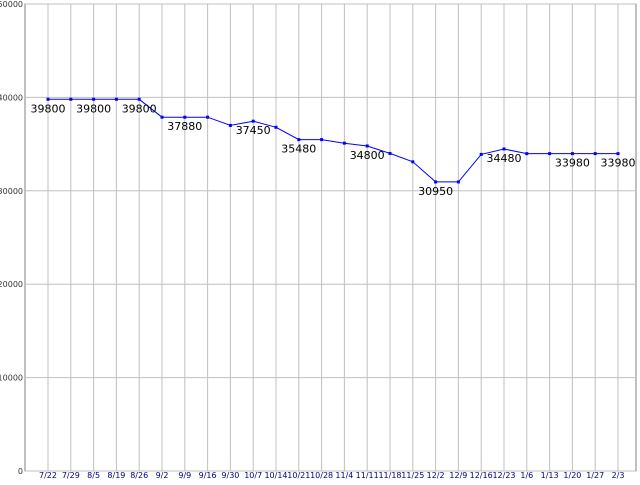 The height and width of the screenshot is (485, 640). What do you see at coordinates (71, 475) in the screenshot?
I see `x-tick-label: 7/29` at bounding box center [71, 475].